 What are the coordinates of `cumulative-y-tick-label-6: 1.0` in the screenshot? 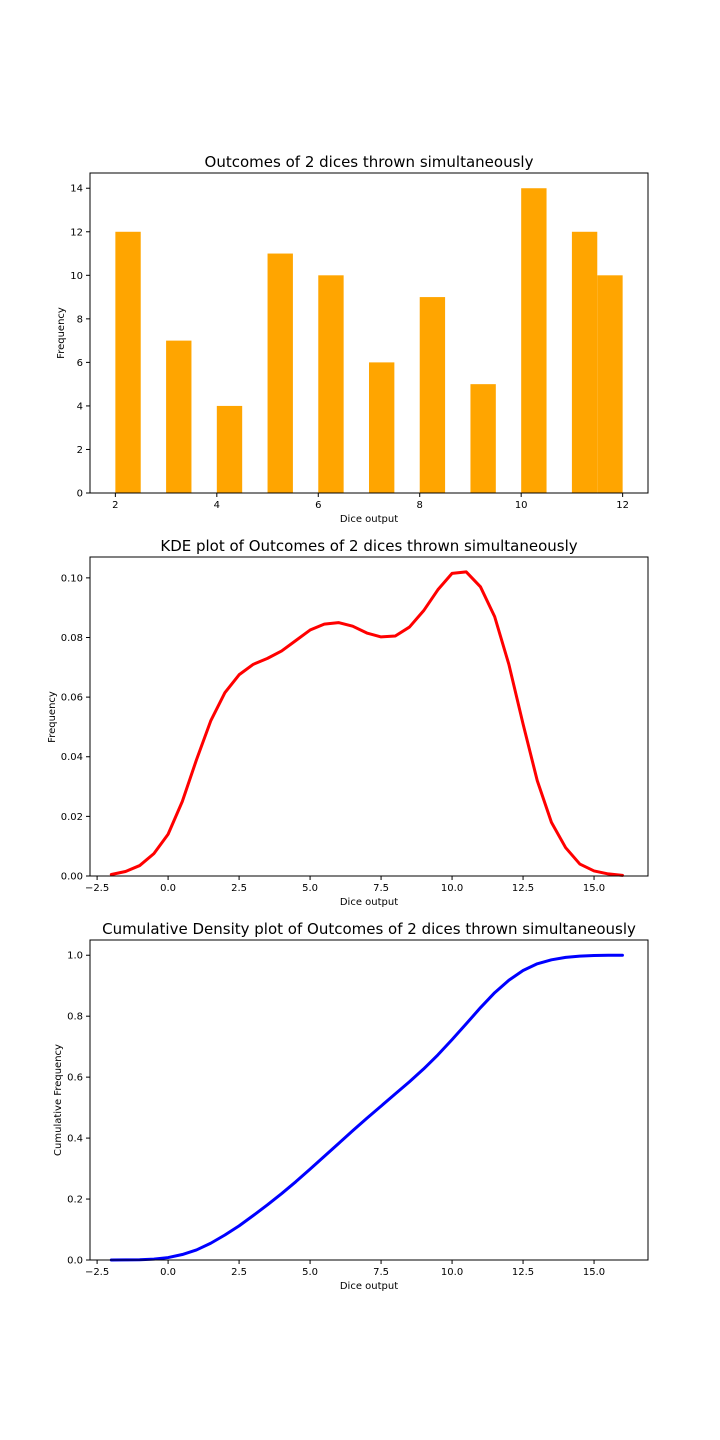 It's located at (75, 956).